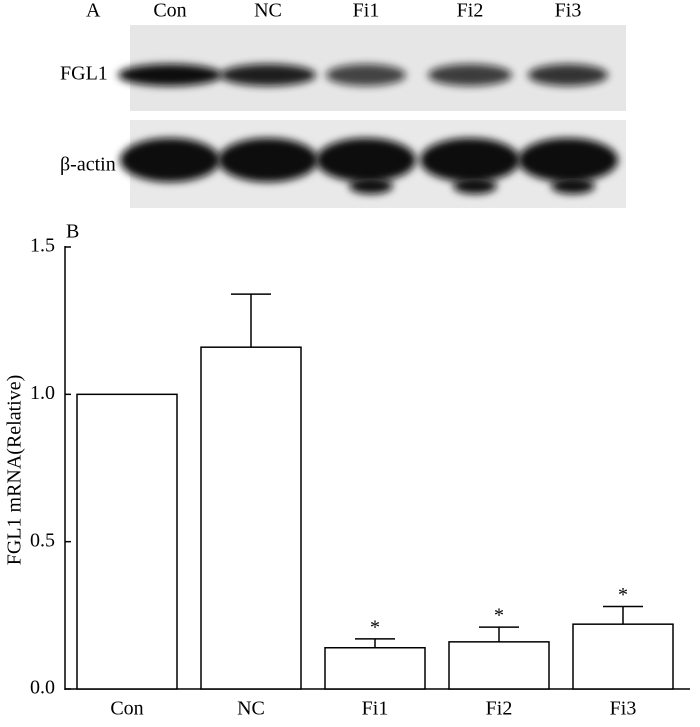 The height and width of the screenshot is (727, 700). What do you see at coordinates (470, 11) in the screenshot?
I see `lane-label: Fi2` at bounding box center [470, 11].